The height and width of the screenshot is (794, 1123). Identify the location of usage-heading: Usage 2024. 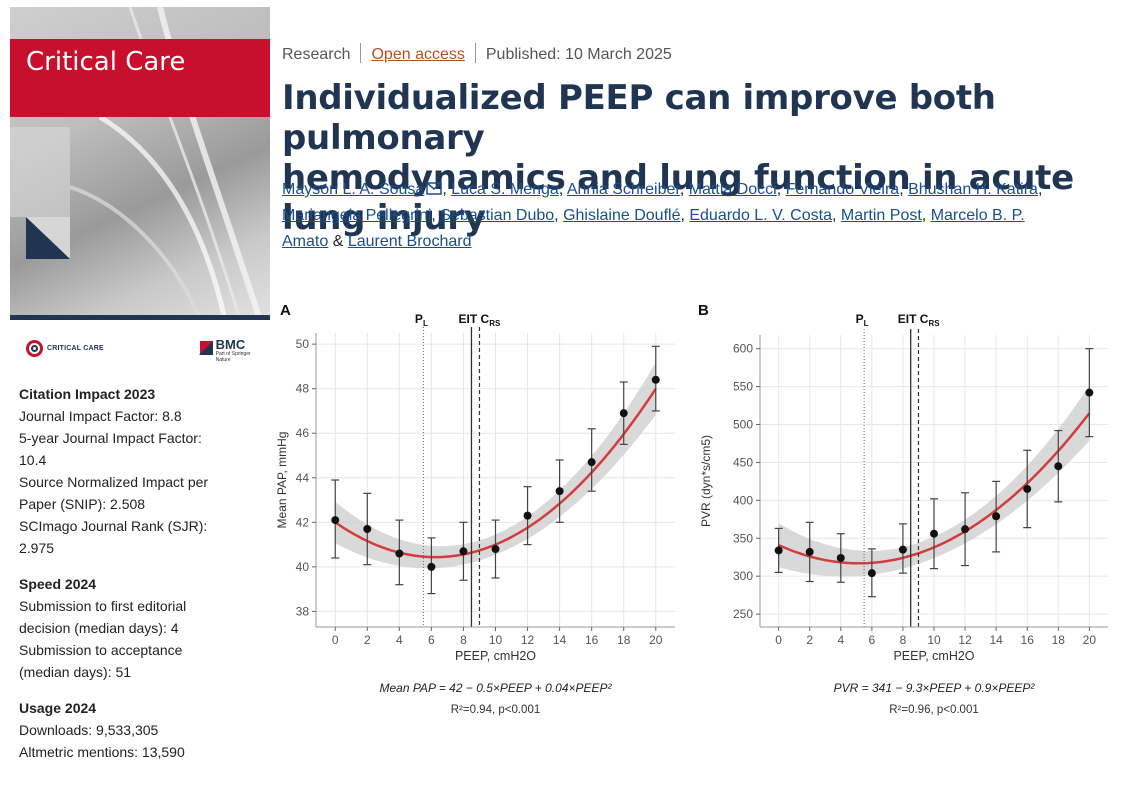
(58, 708).